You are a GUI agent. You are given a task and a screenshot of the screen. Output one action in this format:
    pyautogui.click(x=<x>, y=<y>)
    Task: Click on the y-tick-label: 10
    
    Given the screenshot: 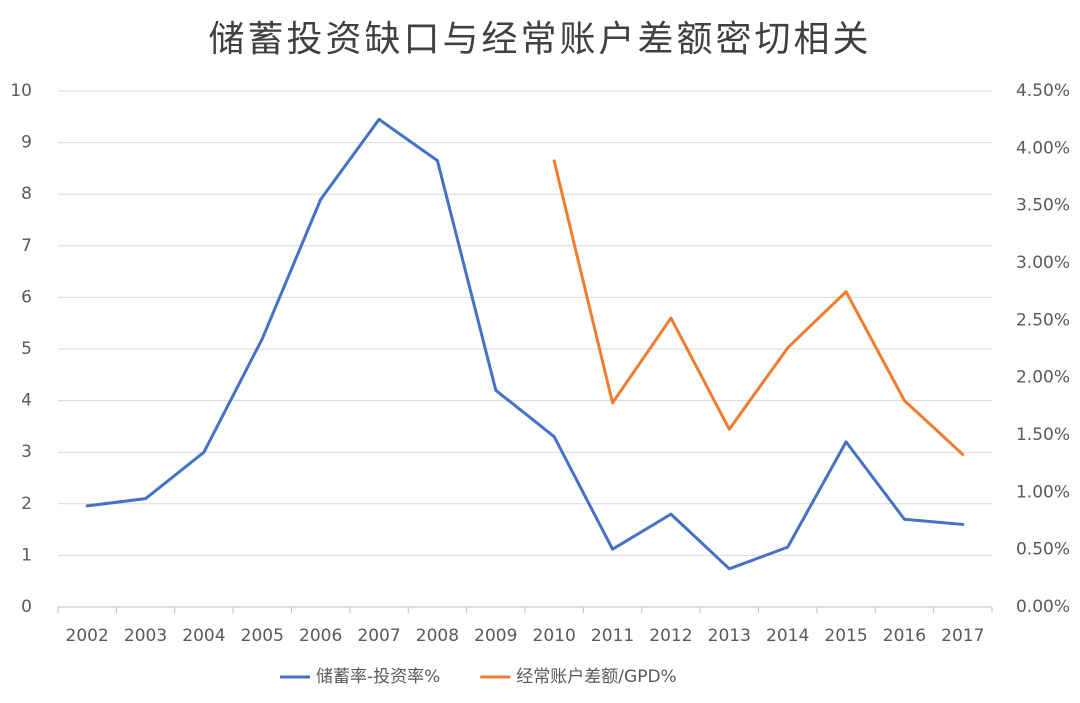 What is the action you would take?
    pyautogui.click(x=21, y=91)
    